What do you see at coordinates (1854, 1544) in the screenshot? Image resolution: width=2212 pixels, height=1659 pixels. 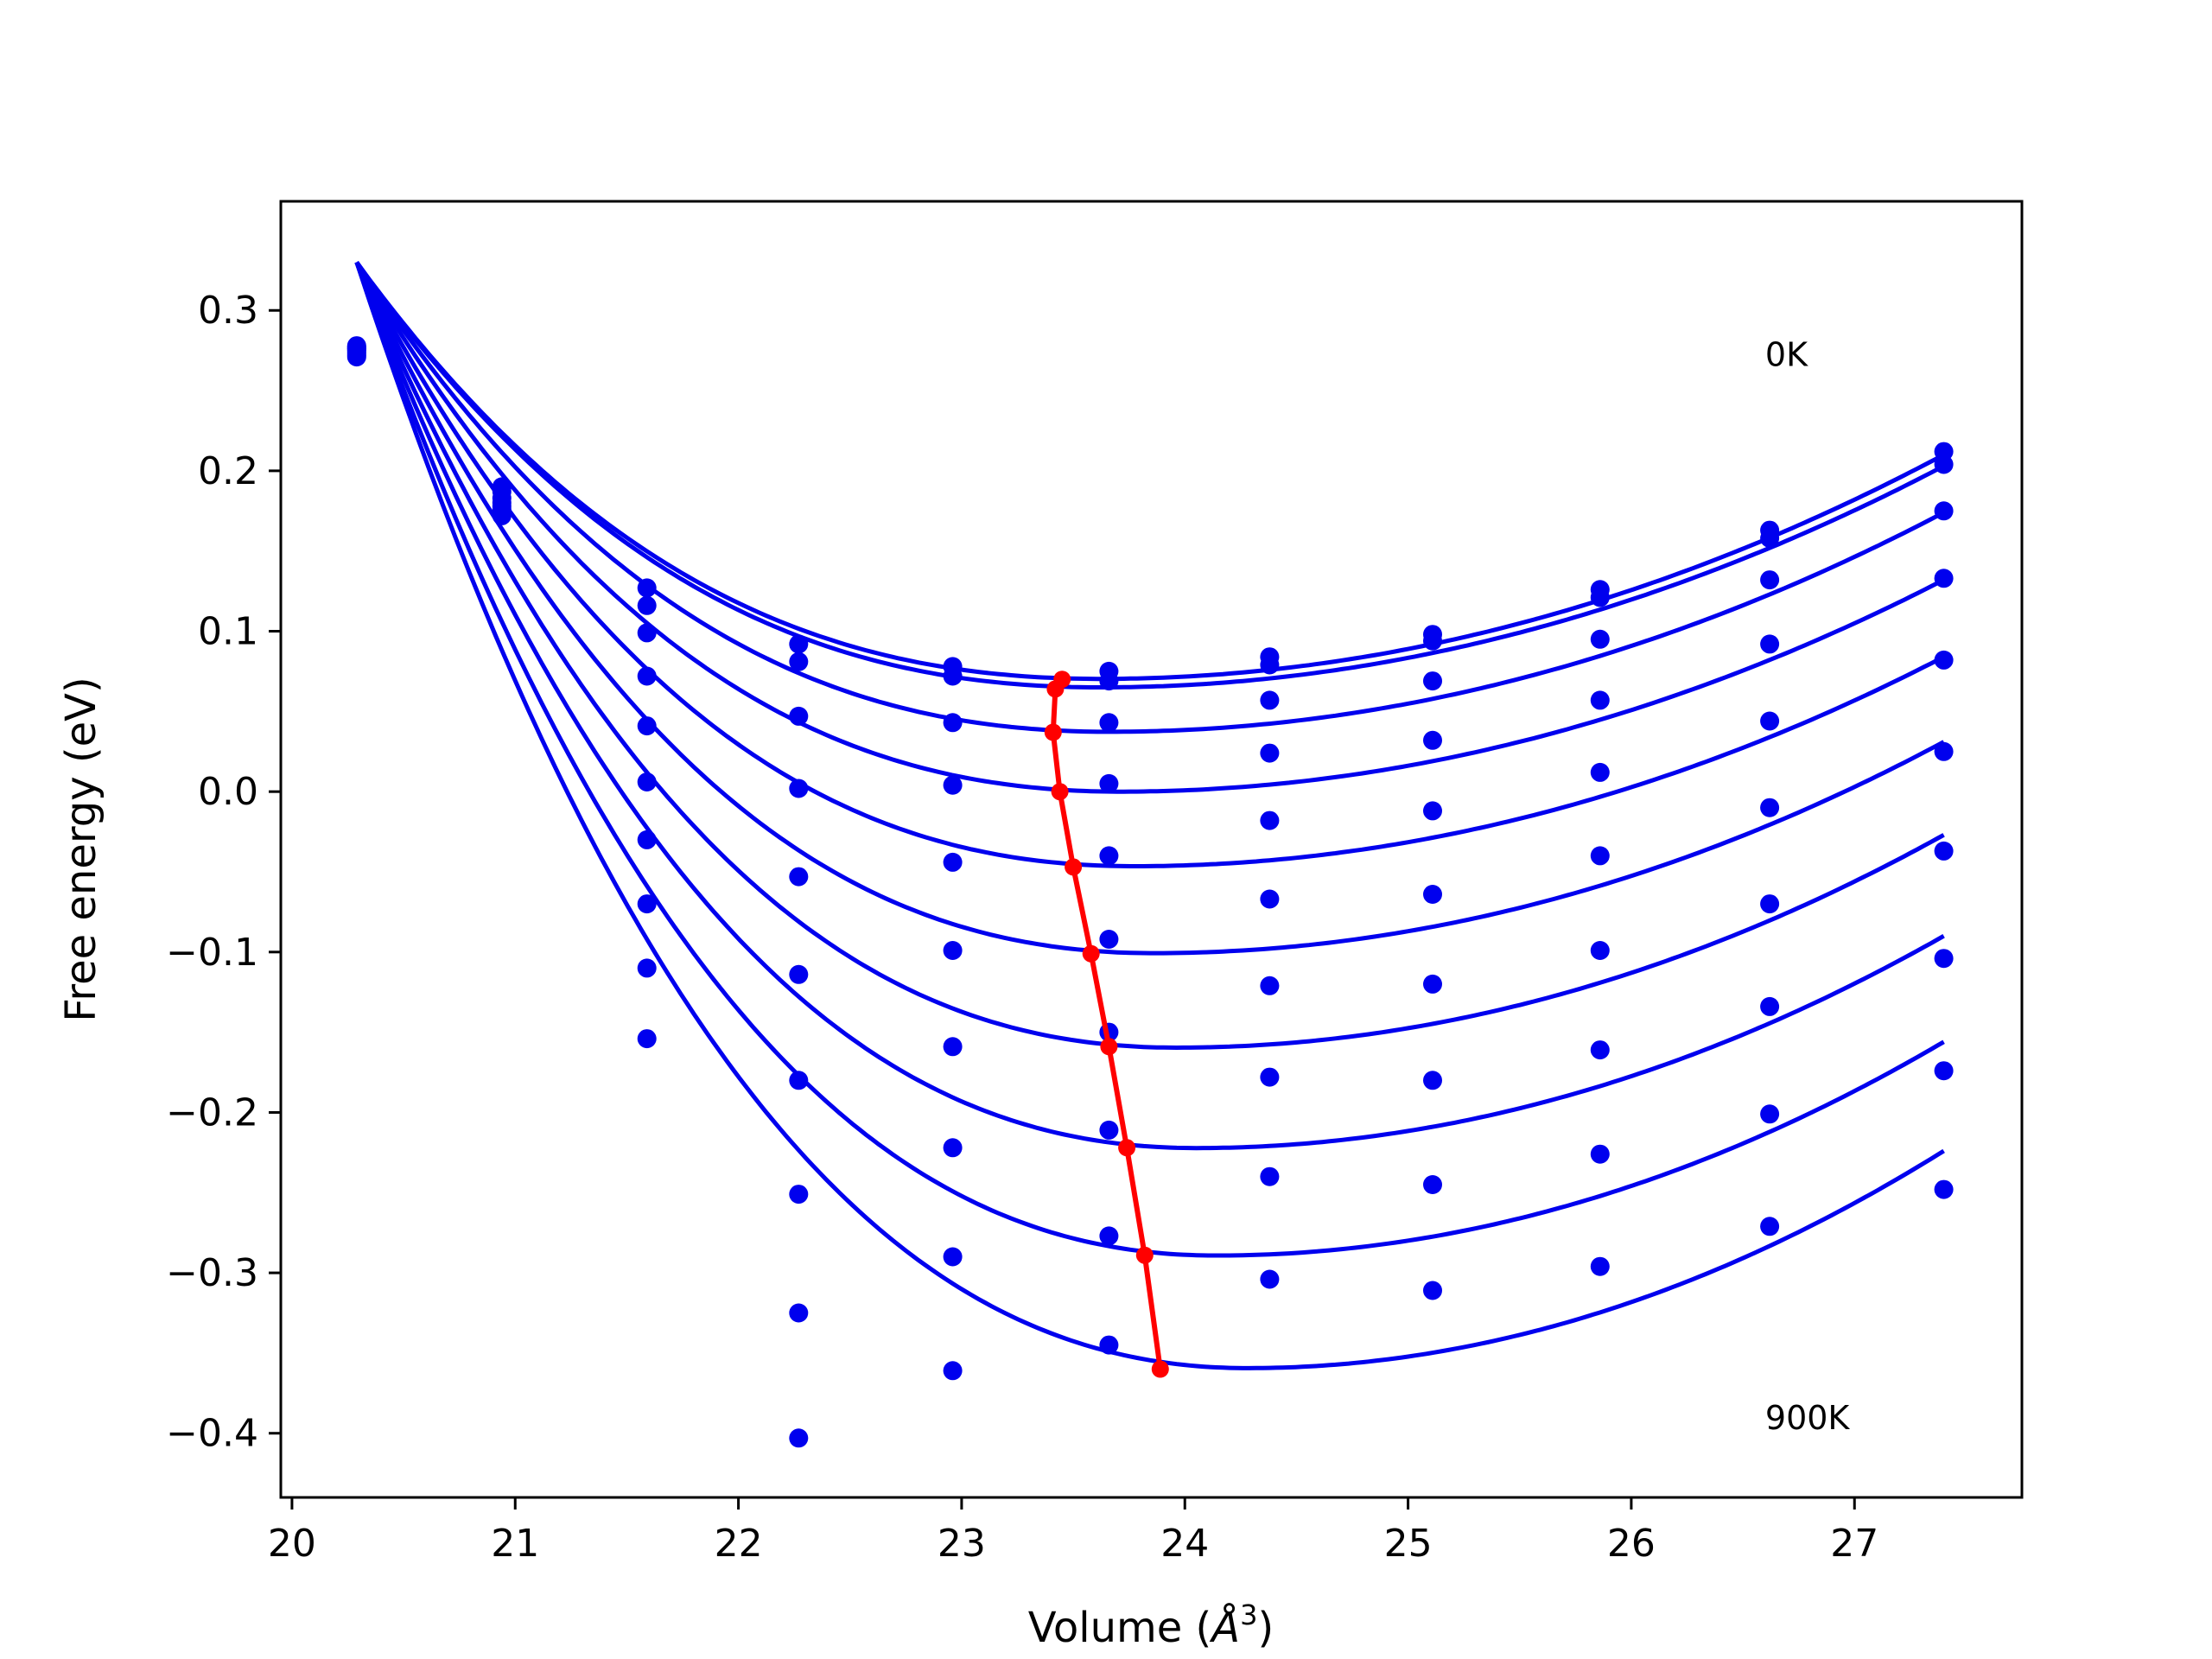 I see `x-tick-label-27: 27` at bounding box center [1854, 1544].